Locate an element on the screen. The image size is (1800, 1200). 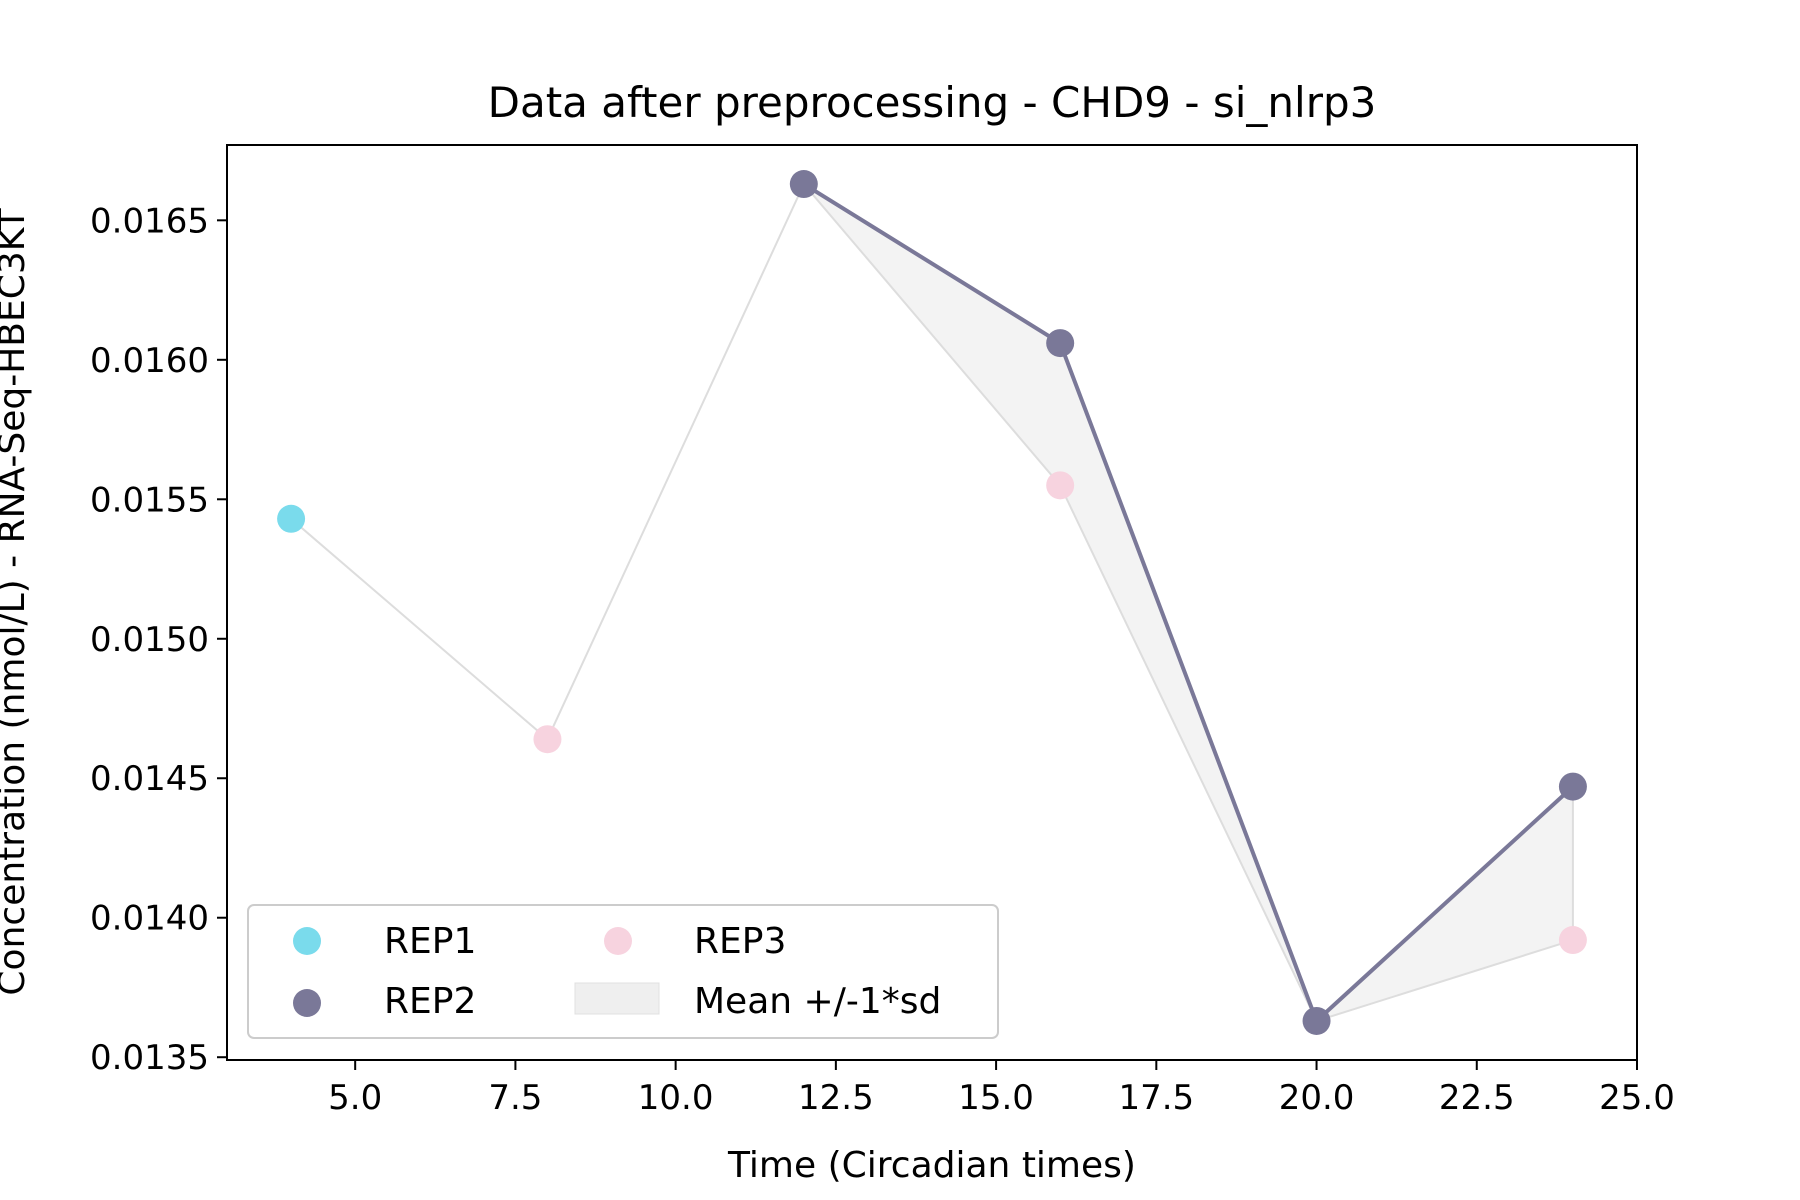
x-axis-ticks: 5.0 7.5 10.0 12.5 15.0 17.5 20.0 22.5 25.0 is located at coordinates (1001, 1089).